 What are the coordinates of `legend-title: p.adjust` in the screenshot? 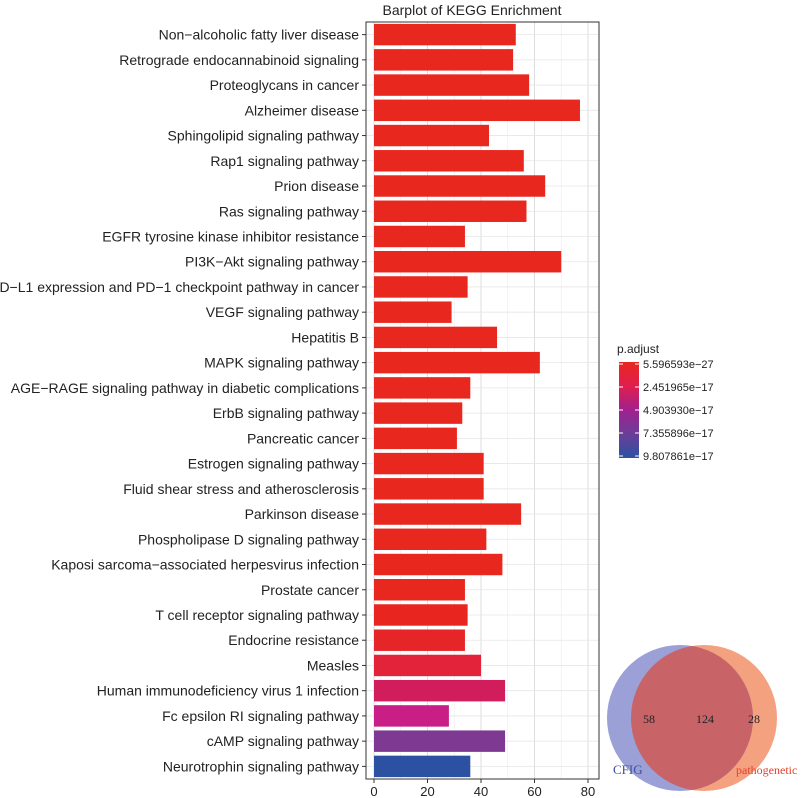 It's located at (638, 349).